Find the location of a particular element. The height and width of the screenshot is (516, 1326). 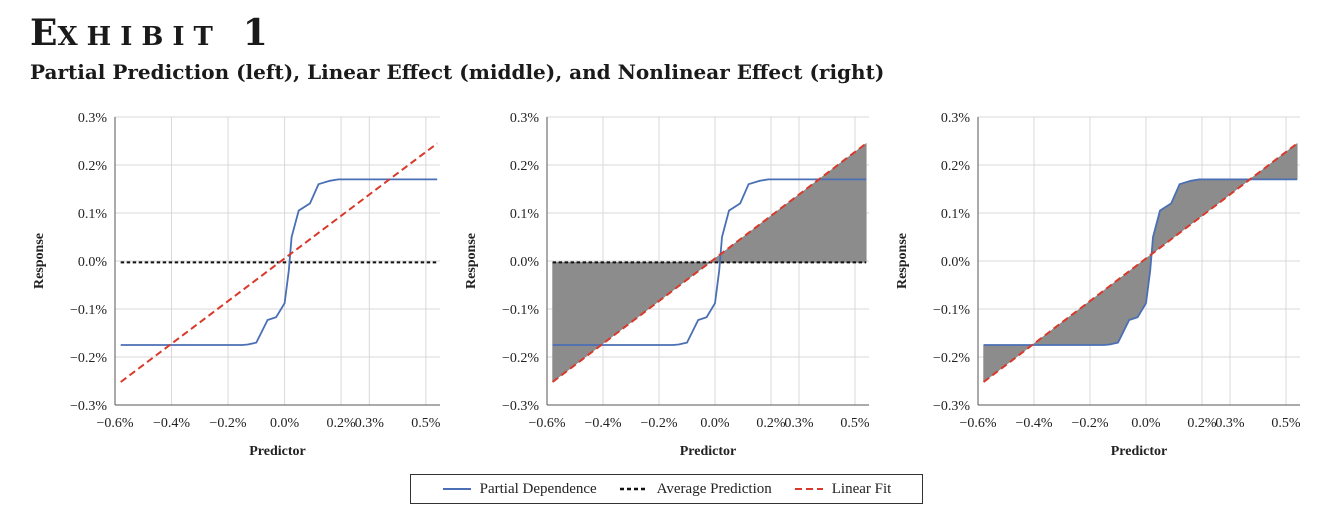

legend-swatch-solid is located at coordinates (456, 489).